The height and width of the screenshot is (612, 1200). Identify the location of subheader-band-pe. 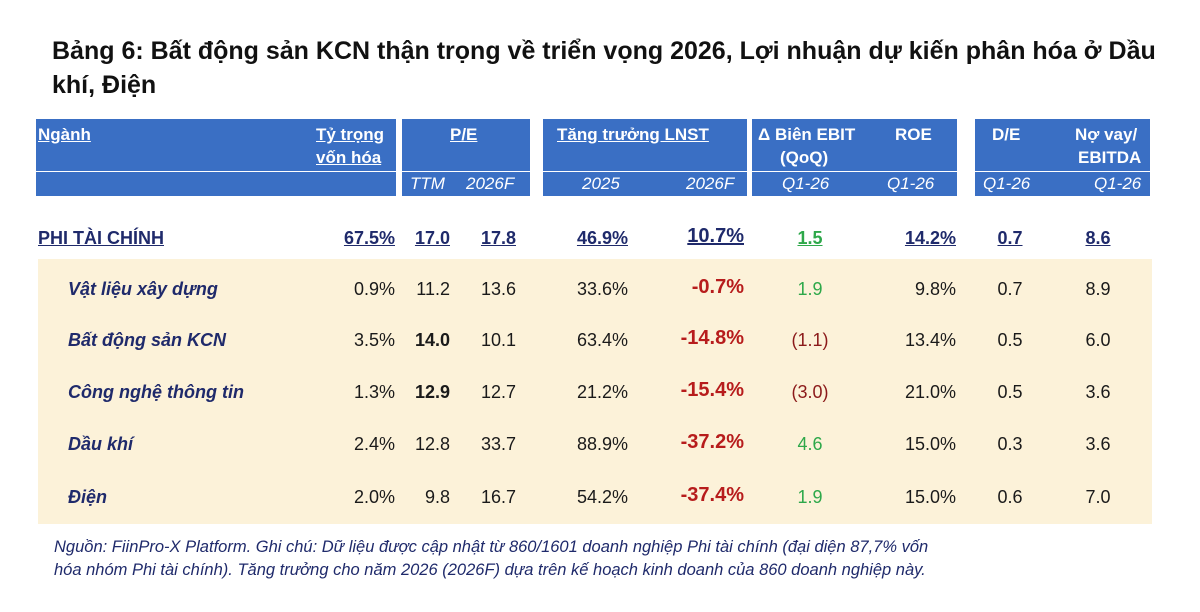
(466, 184).